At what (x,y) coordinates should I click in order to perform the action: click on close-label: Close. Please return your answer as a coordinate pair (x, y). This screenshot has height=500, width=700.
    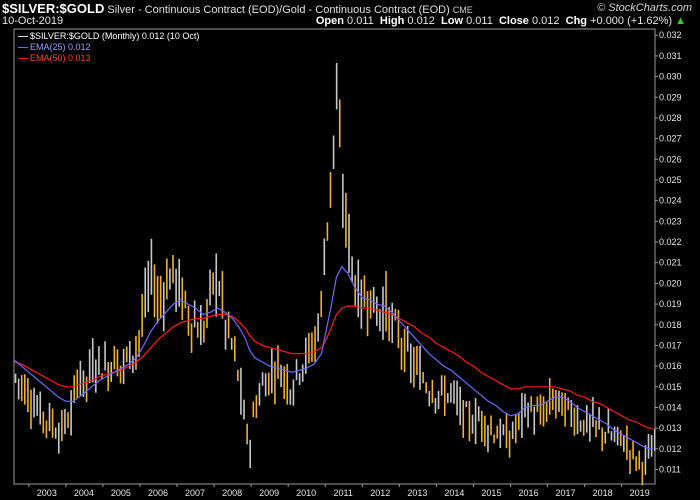
    Looking at the image, I should click on (513, 21).